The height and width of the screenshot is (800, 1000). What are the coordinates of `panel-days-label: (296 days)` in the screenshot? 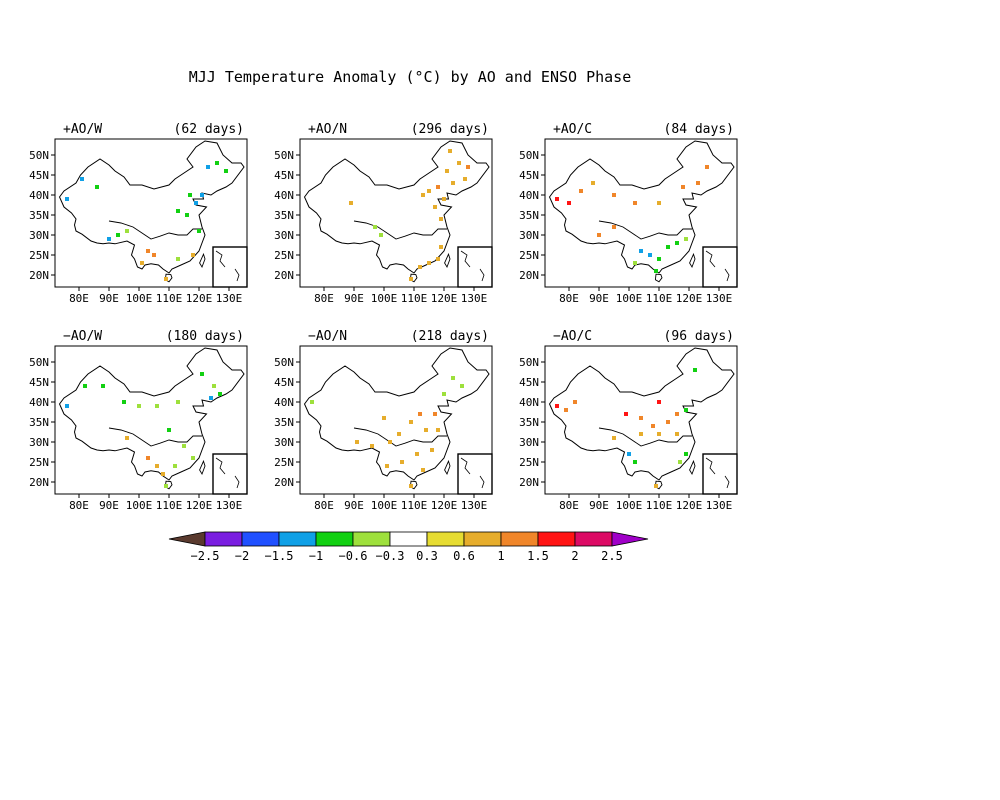 It's located at (450, 129).